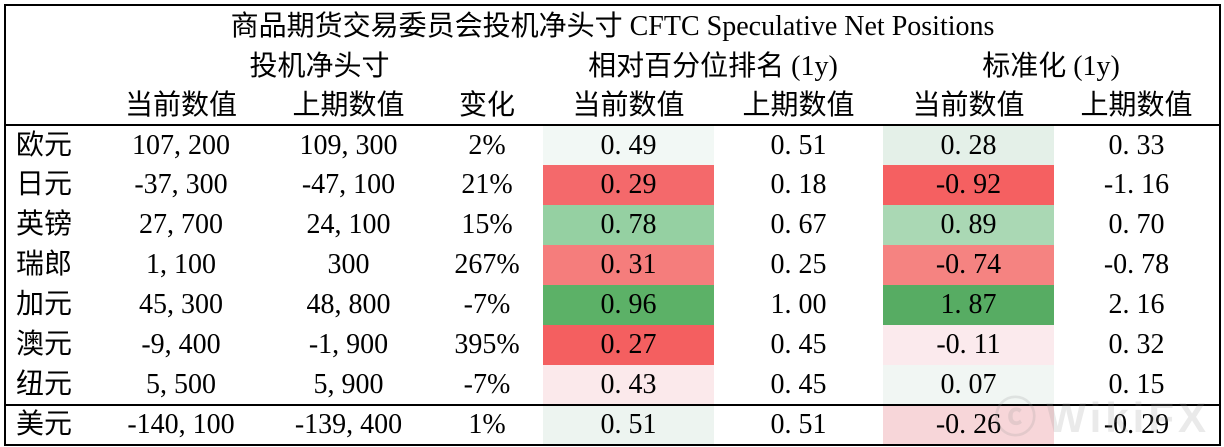 This screenshot has width=1224, height=447. Describe the element at coordinates (44, 384) in the screenshot. I see `currency-cell: 纽元` at that location.